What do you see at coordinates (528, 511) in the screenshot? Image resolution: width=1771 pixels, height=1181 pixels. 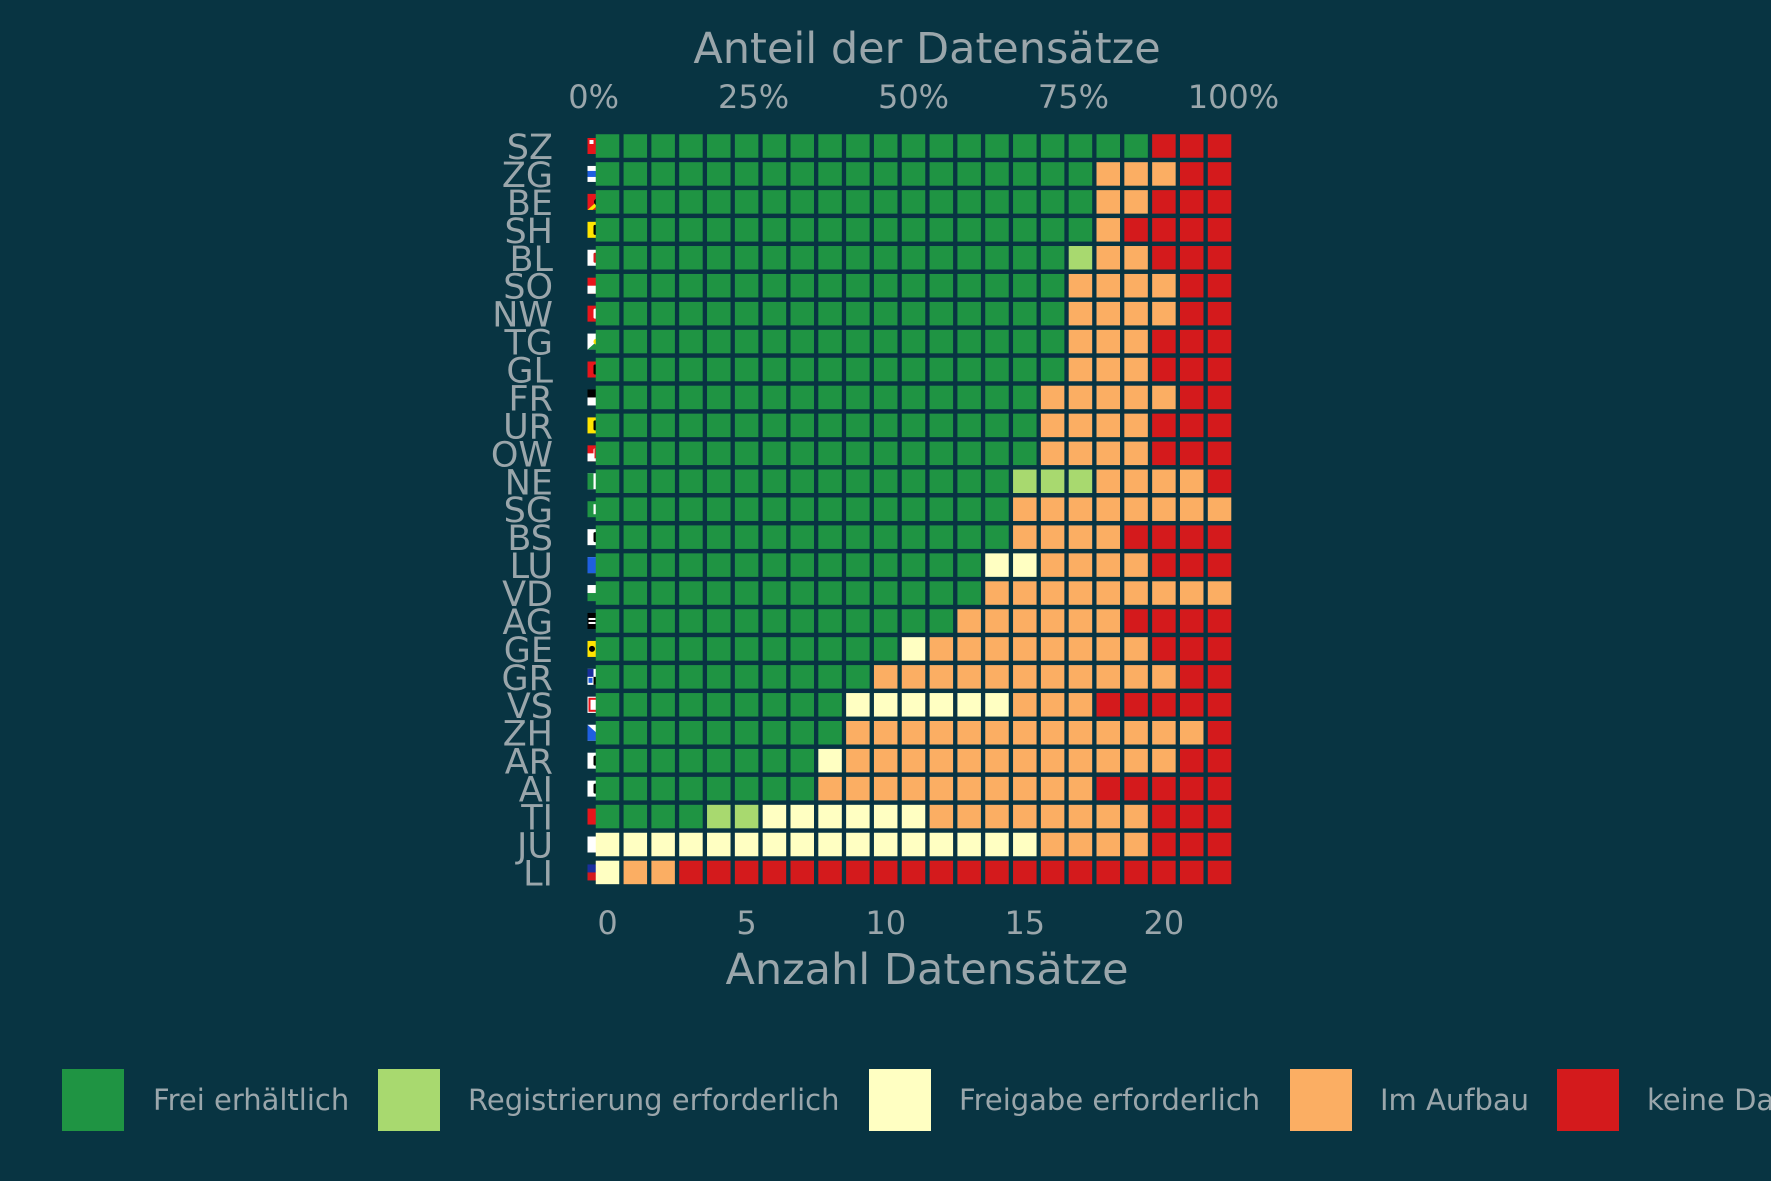 I see `row-label-sg: SG` at bounding box center [528, 511].